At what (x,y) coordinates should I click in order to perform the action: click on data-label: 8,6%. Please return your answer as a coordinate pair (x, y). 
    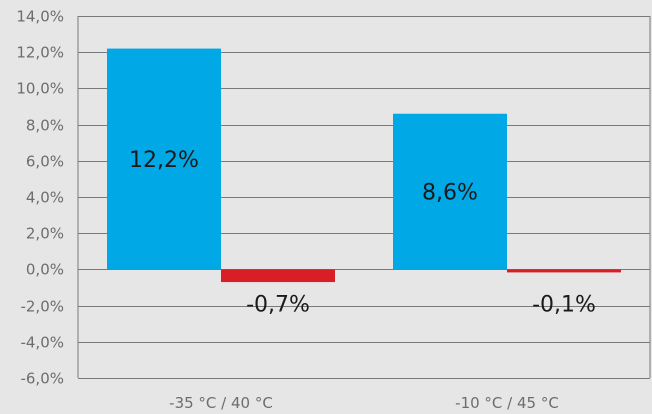
    Looking at the image, I should click on (450, 193).